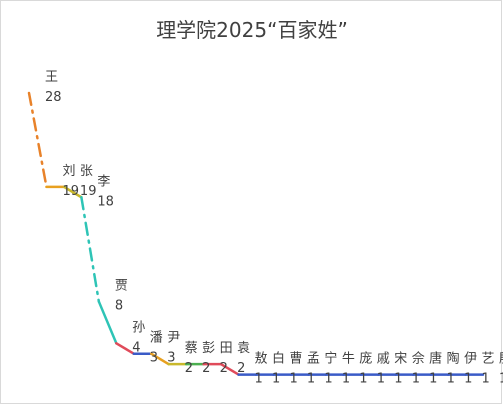  Describe the element at coordinates (295, 359) in the screenshot. I see `category-label: 曹` at that location.